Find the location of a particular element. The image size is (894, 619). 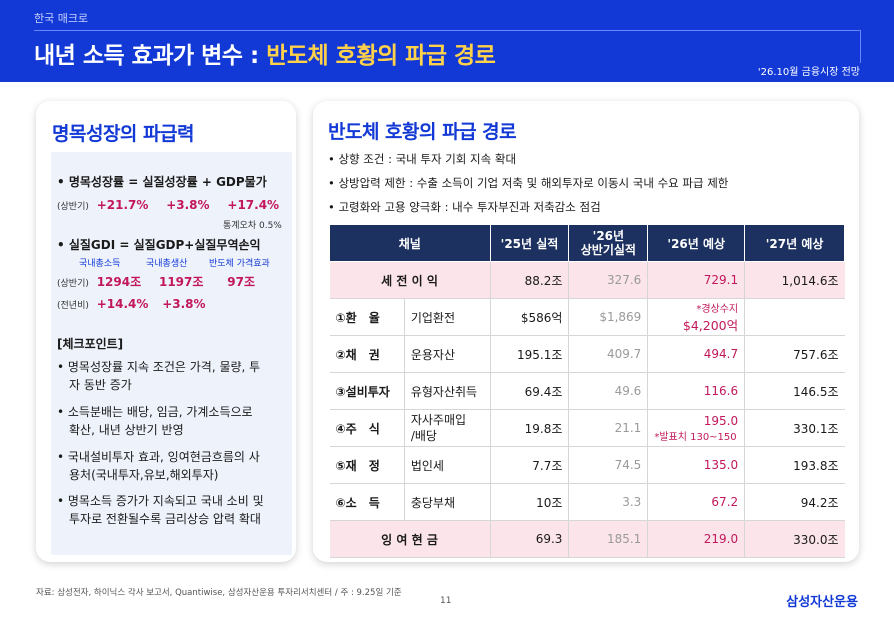

cell: 3.3 is located at coordinates (608, 502).